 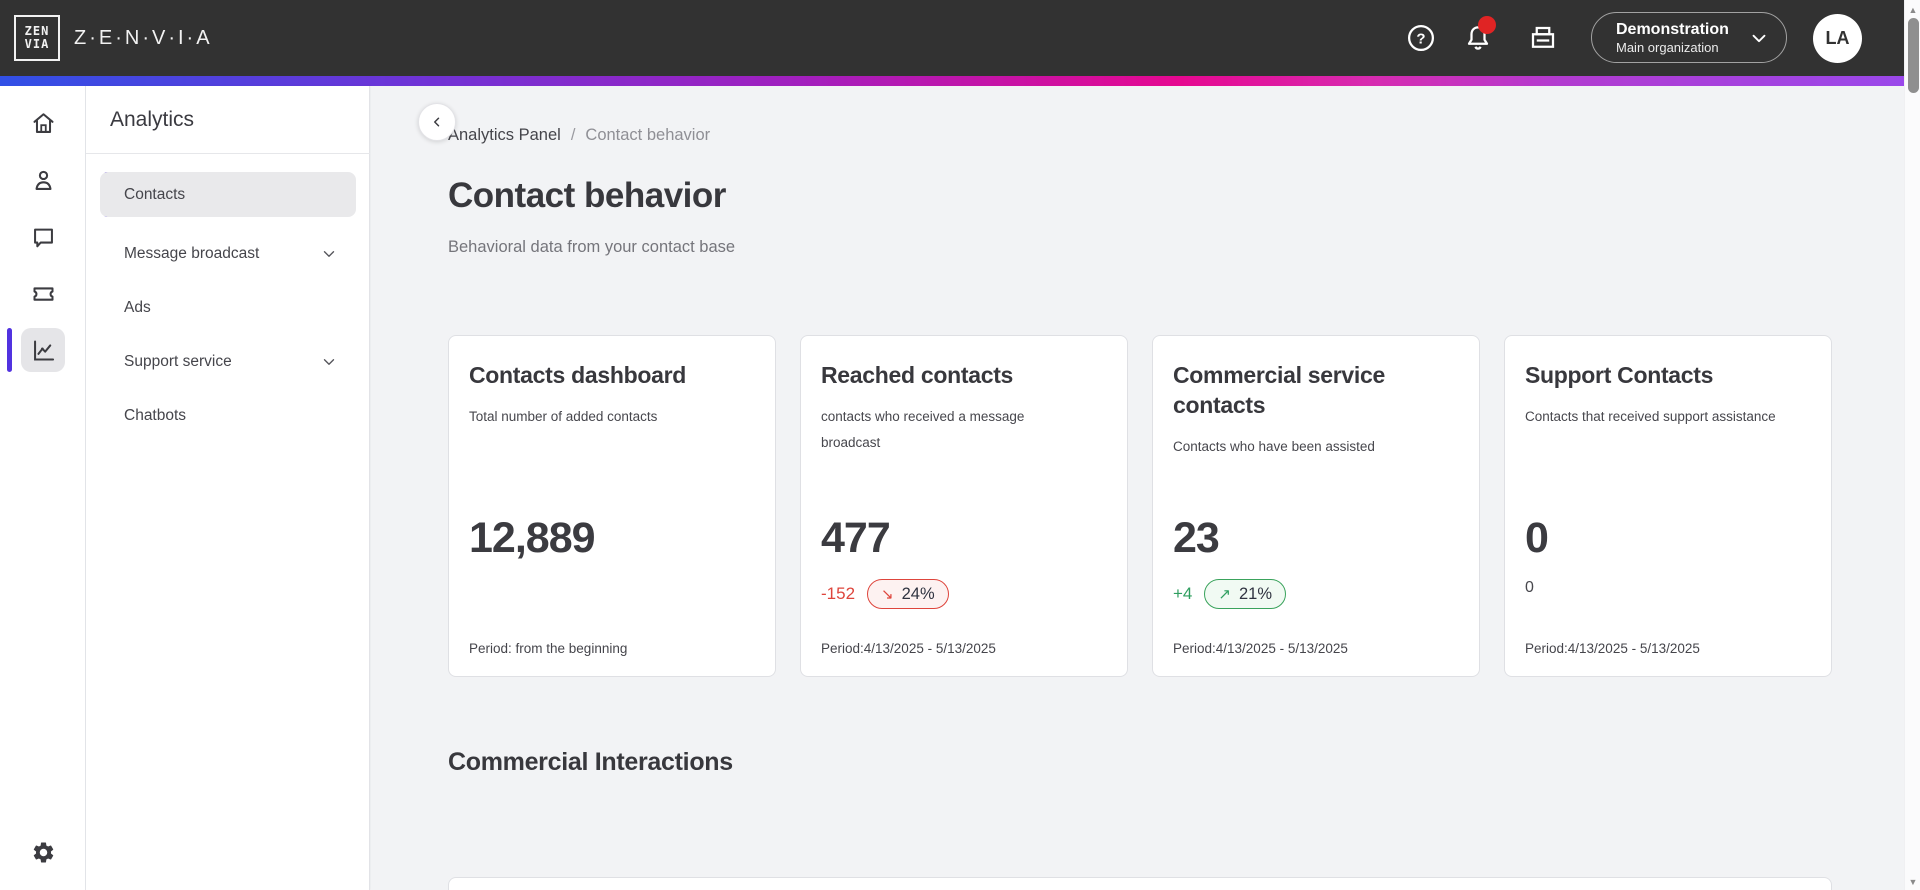 What do you see at coordinates (143, 37) in the screenshot?
I see `brand-wordmark: Z·E·N·V·I·A` at bounding box center [143, 37].